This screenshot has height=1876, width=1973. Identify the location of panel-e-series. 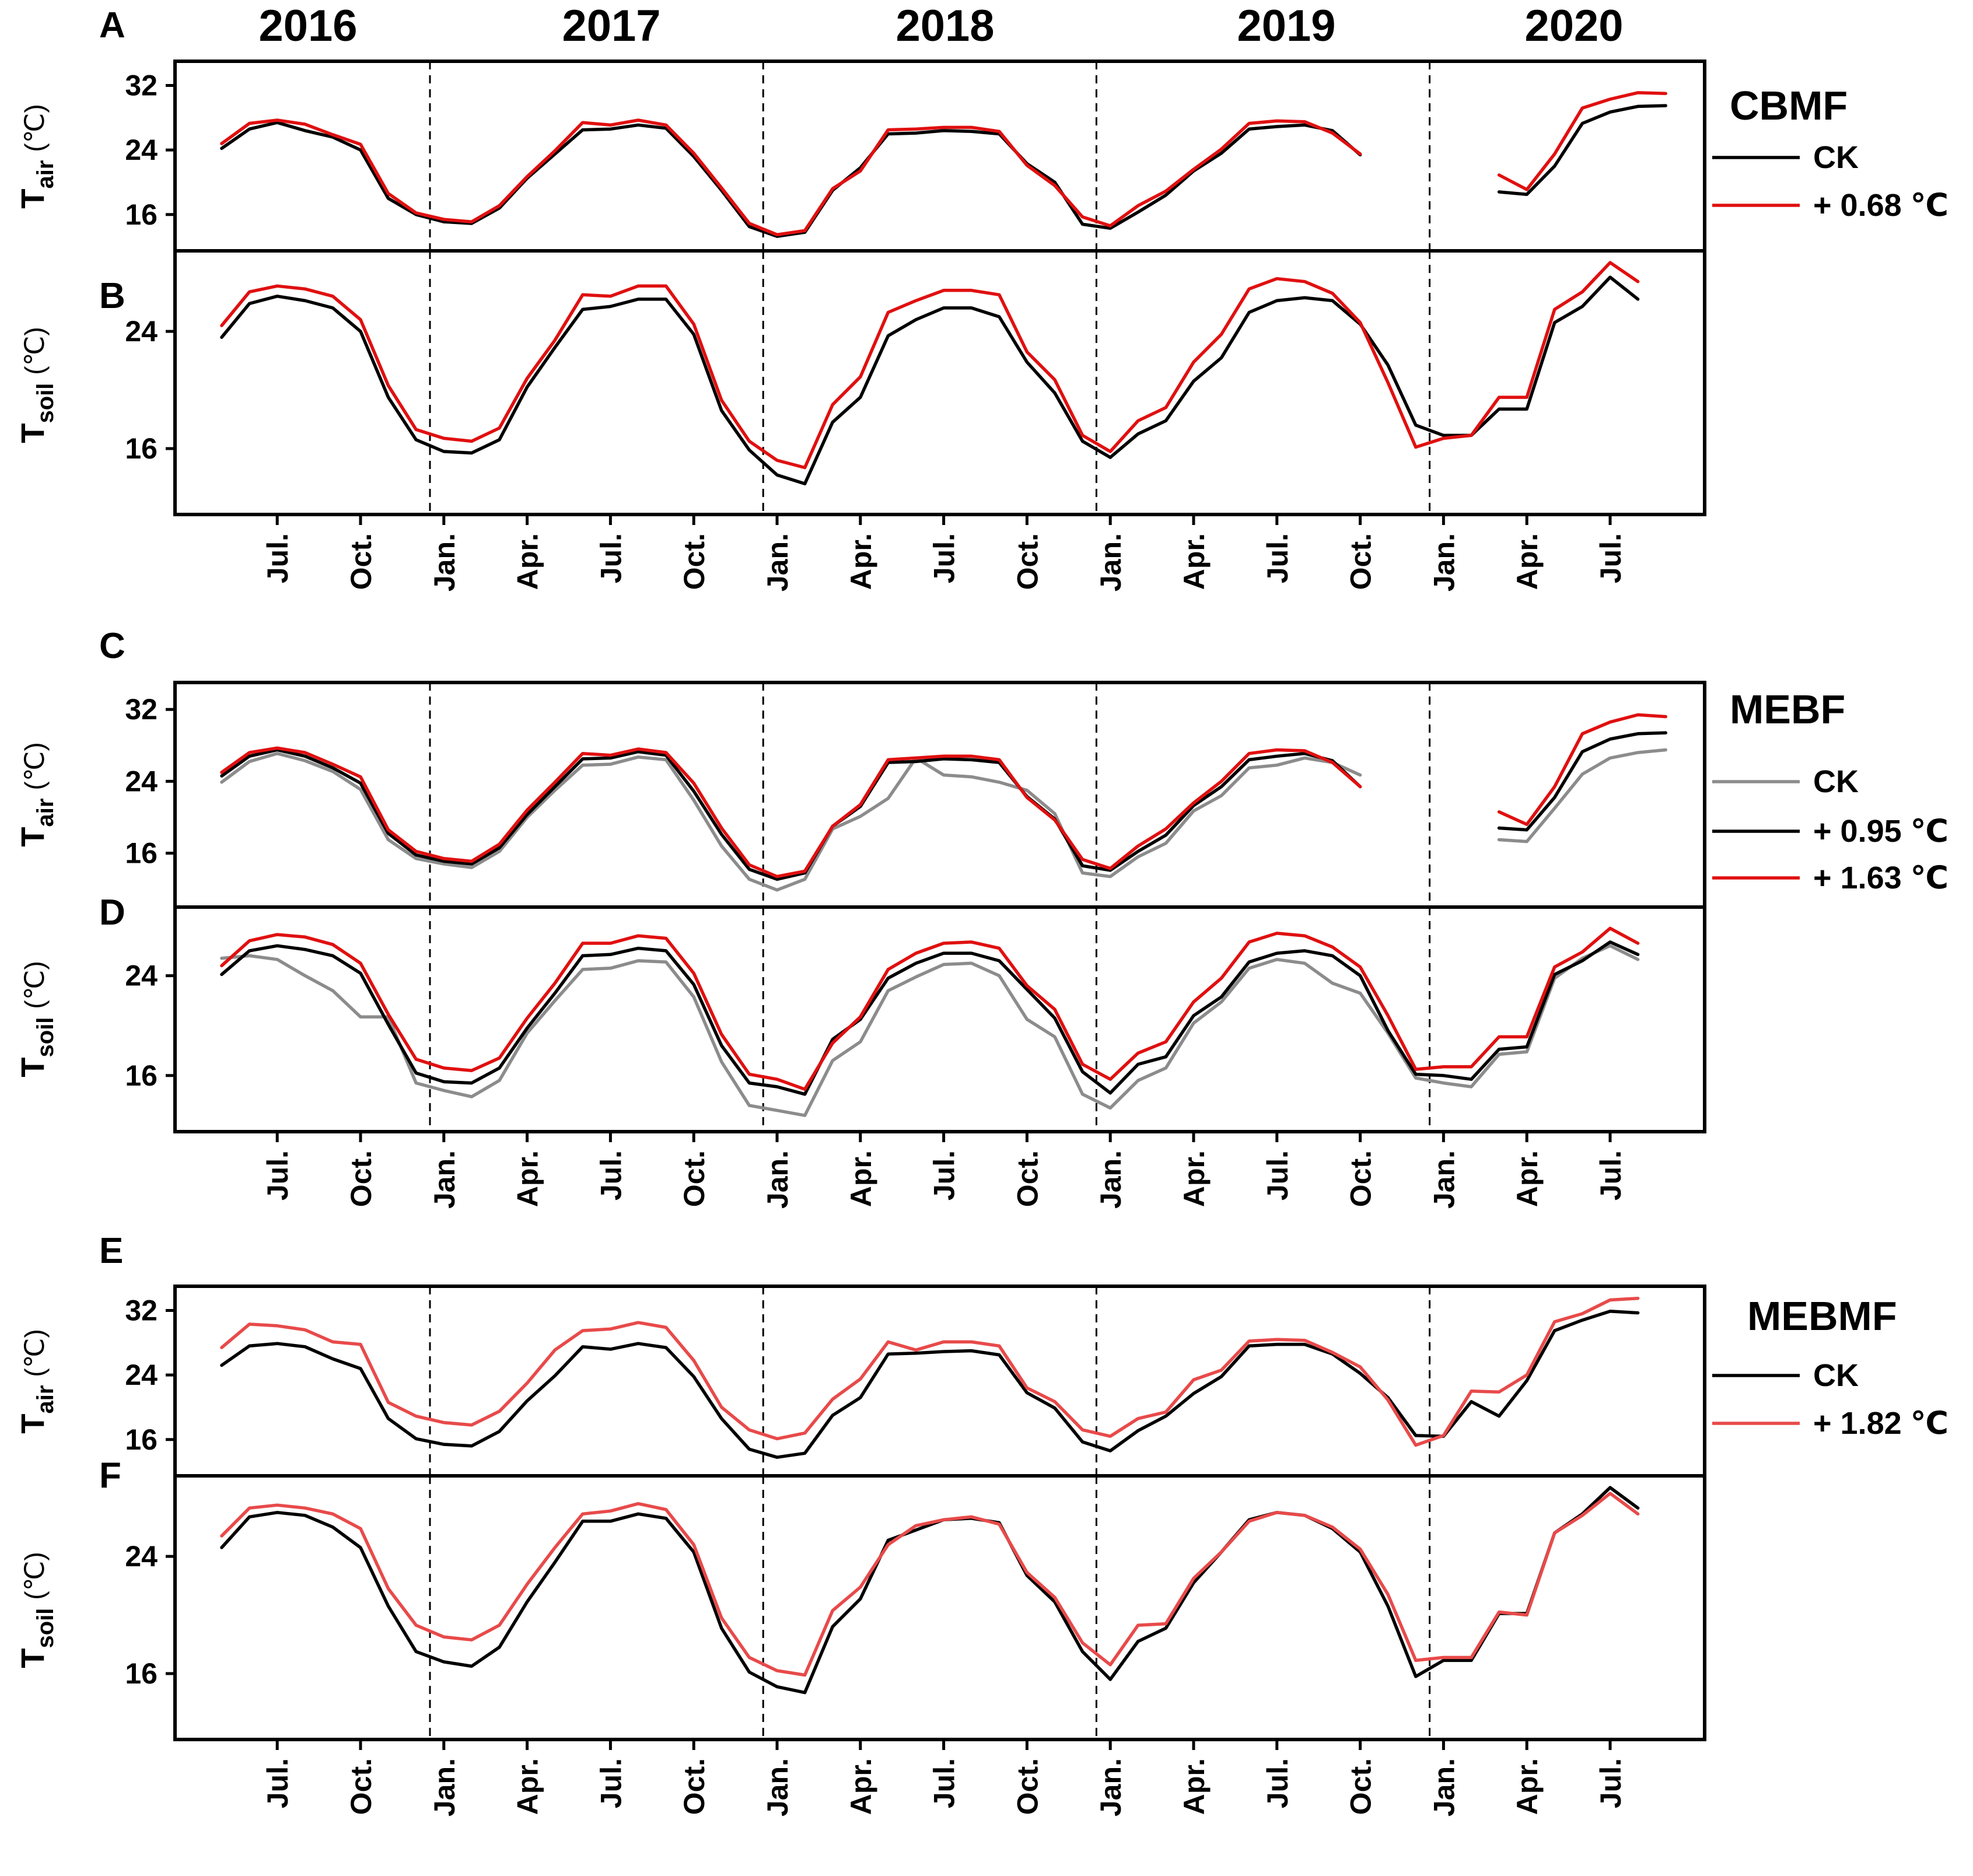
(930, 1377).